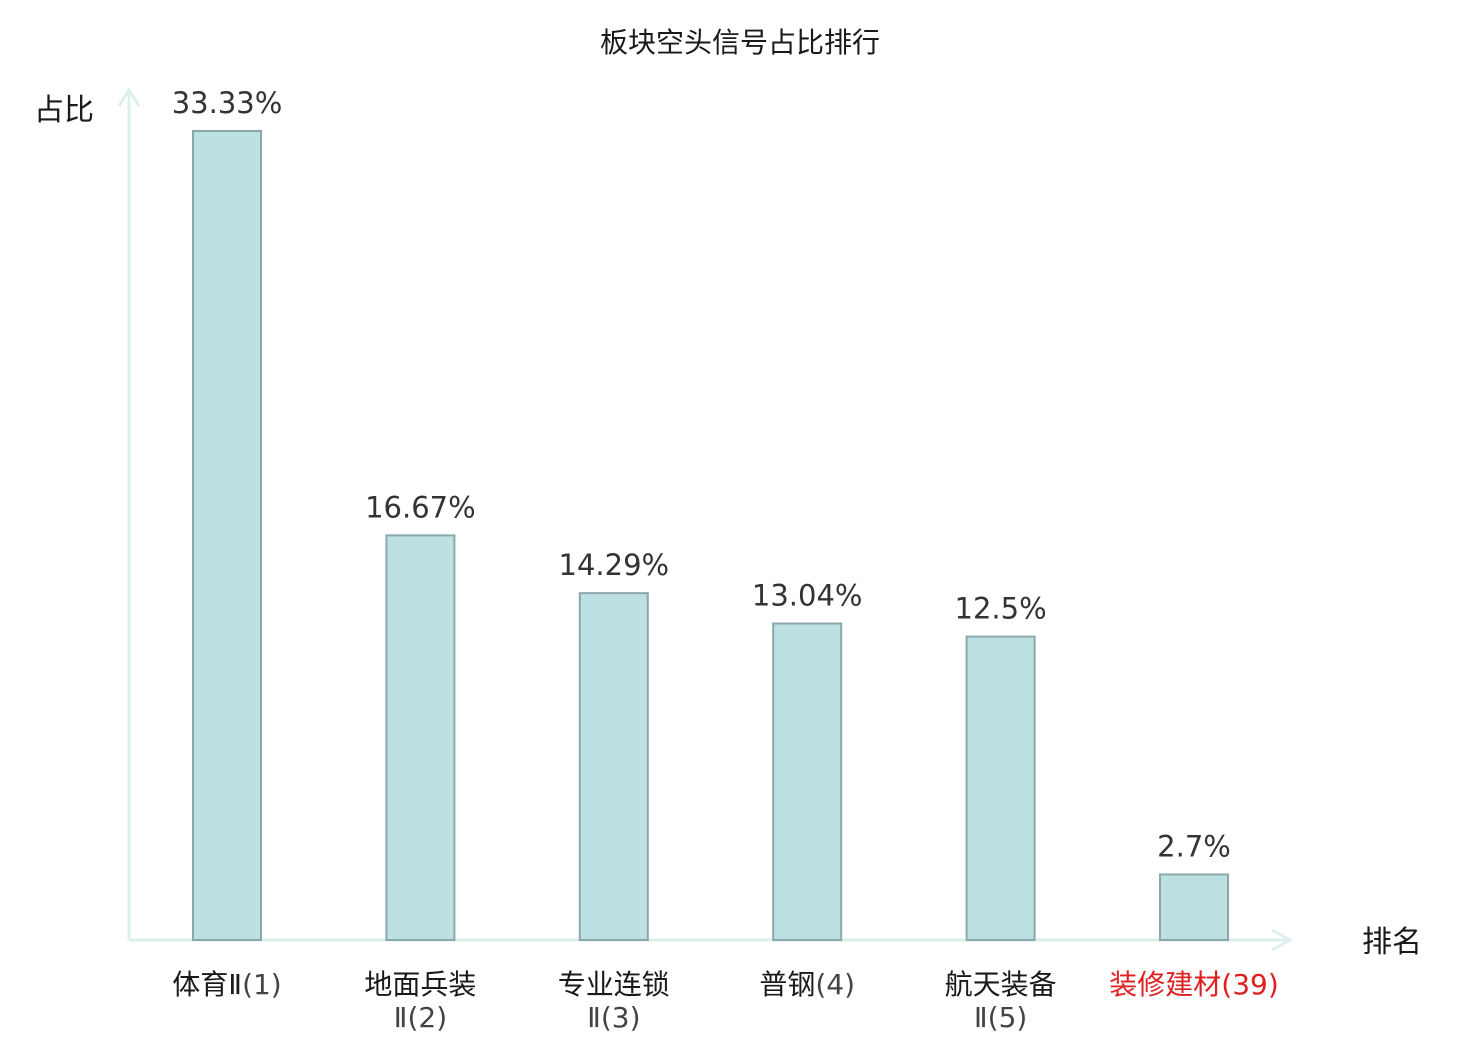  What do you see at coordinates (1392, 942) in the screenshot?
I see `x-axis-label: 排名` at bounding box center [1392, 942].